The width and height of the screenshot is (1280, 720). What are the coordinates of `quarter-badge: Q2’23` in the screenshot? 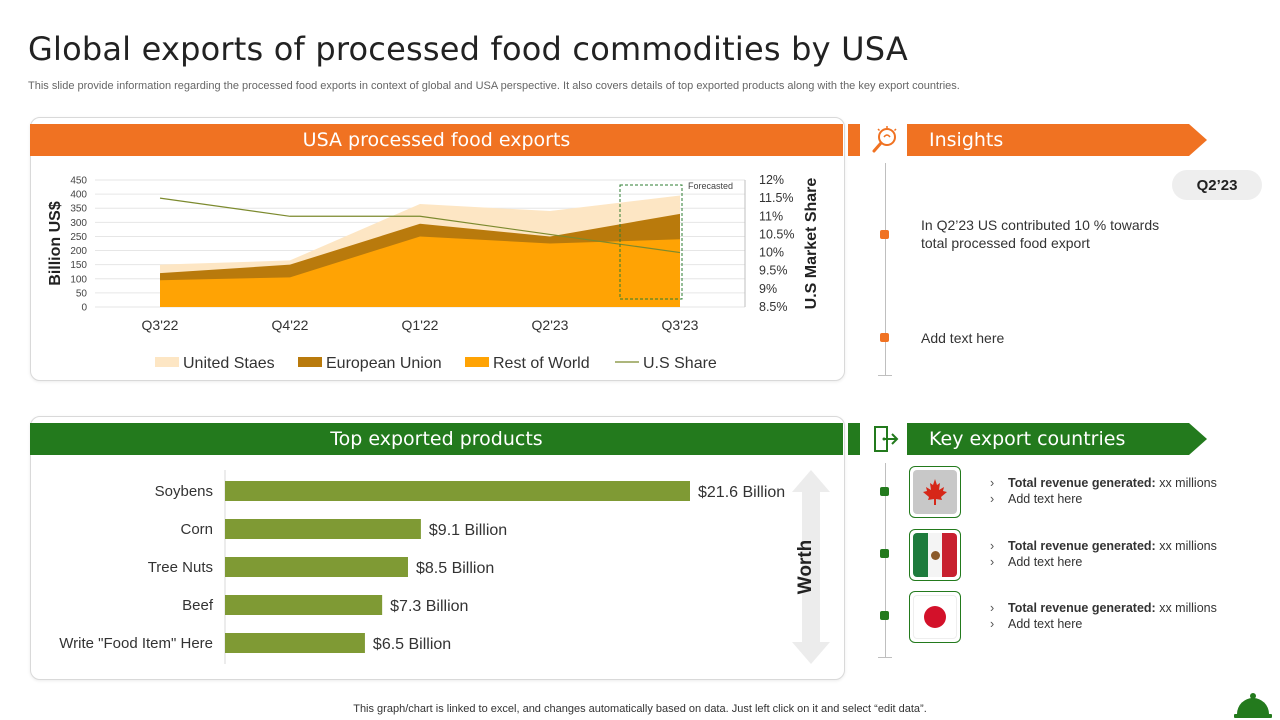 It's located at (1217, 185).